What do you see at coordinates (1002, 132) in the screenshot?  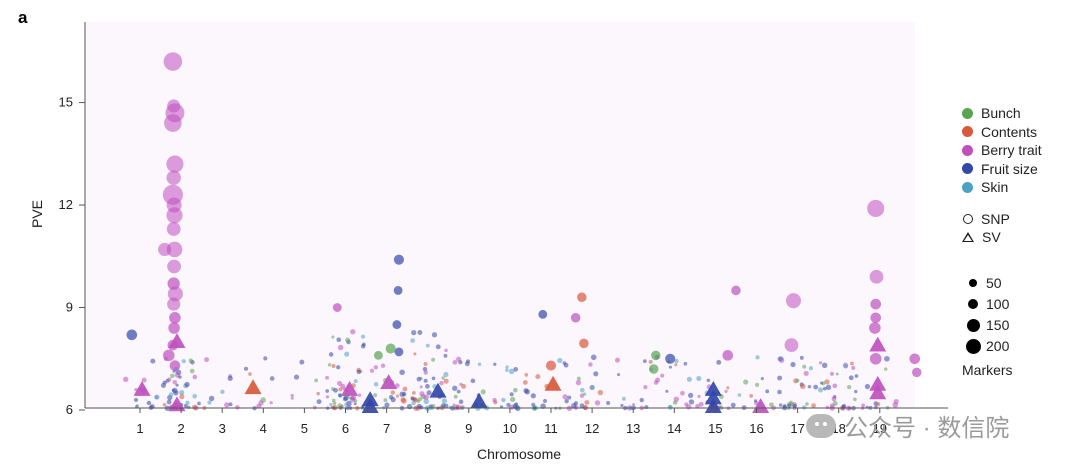 I see `legend-item-contents: Contents` at bounding box center [1002, 132].